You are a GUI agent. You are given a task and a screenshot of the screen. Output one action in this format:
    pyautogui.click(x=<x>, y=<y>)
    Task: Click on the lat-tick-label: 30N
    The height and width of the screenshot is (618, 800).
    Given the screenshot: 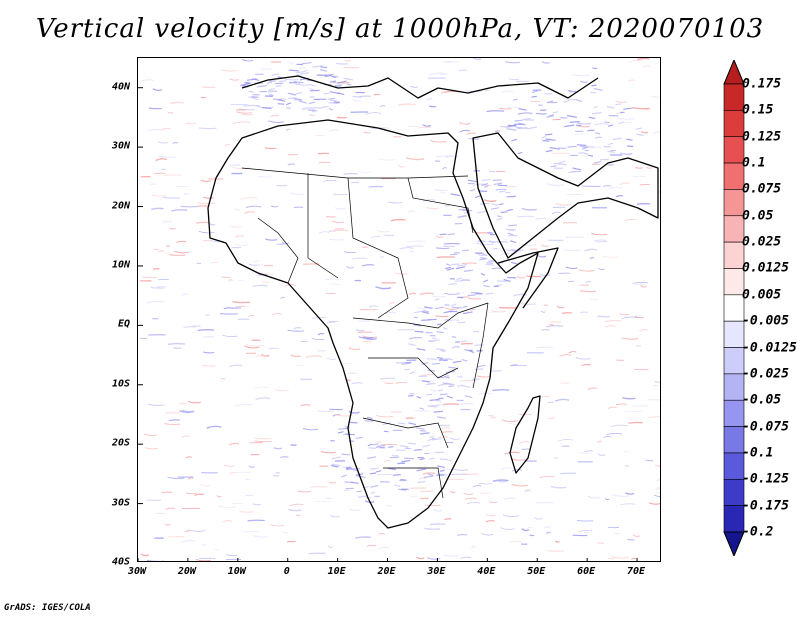 What is the action you would take?
    pyautogui.click(x=120, y=146)
    